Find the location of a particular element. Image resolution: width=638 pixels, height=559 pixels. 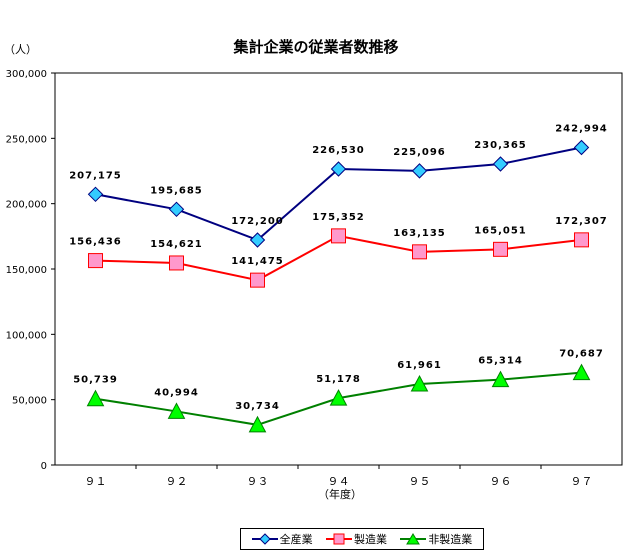

square-marker-icon is located at coordinates (338, 539).